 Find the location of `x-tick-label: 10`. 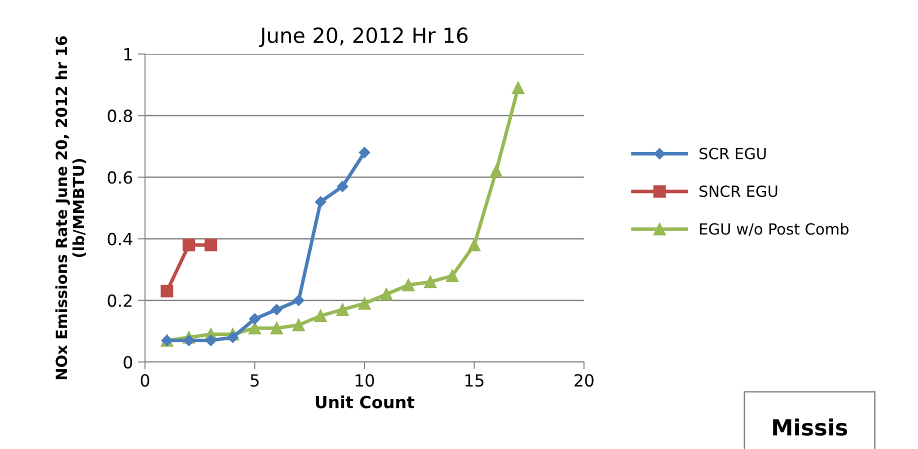

x-tick-label: 10 is located at coordinates (365, 380).